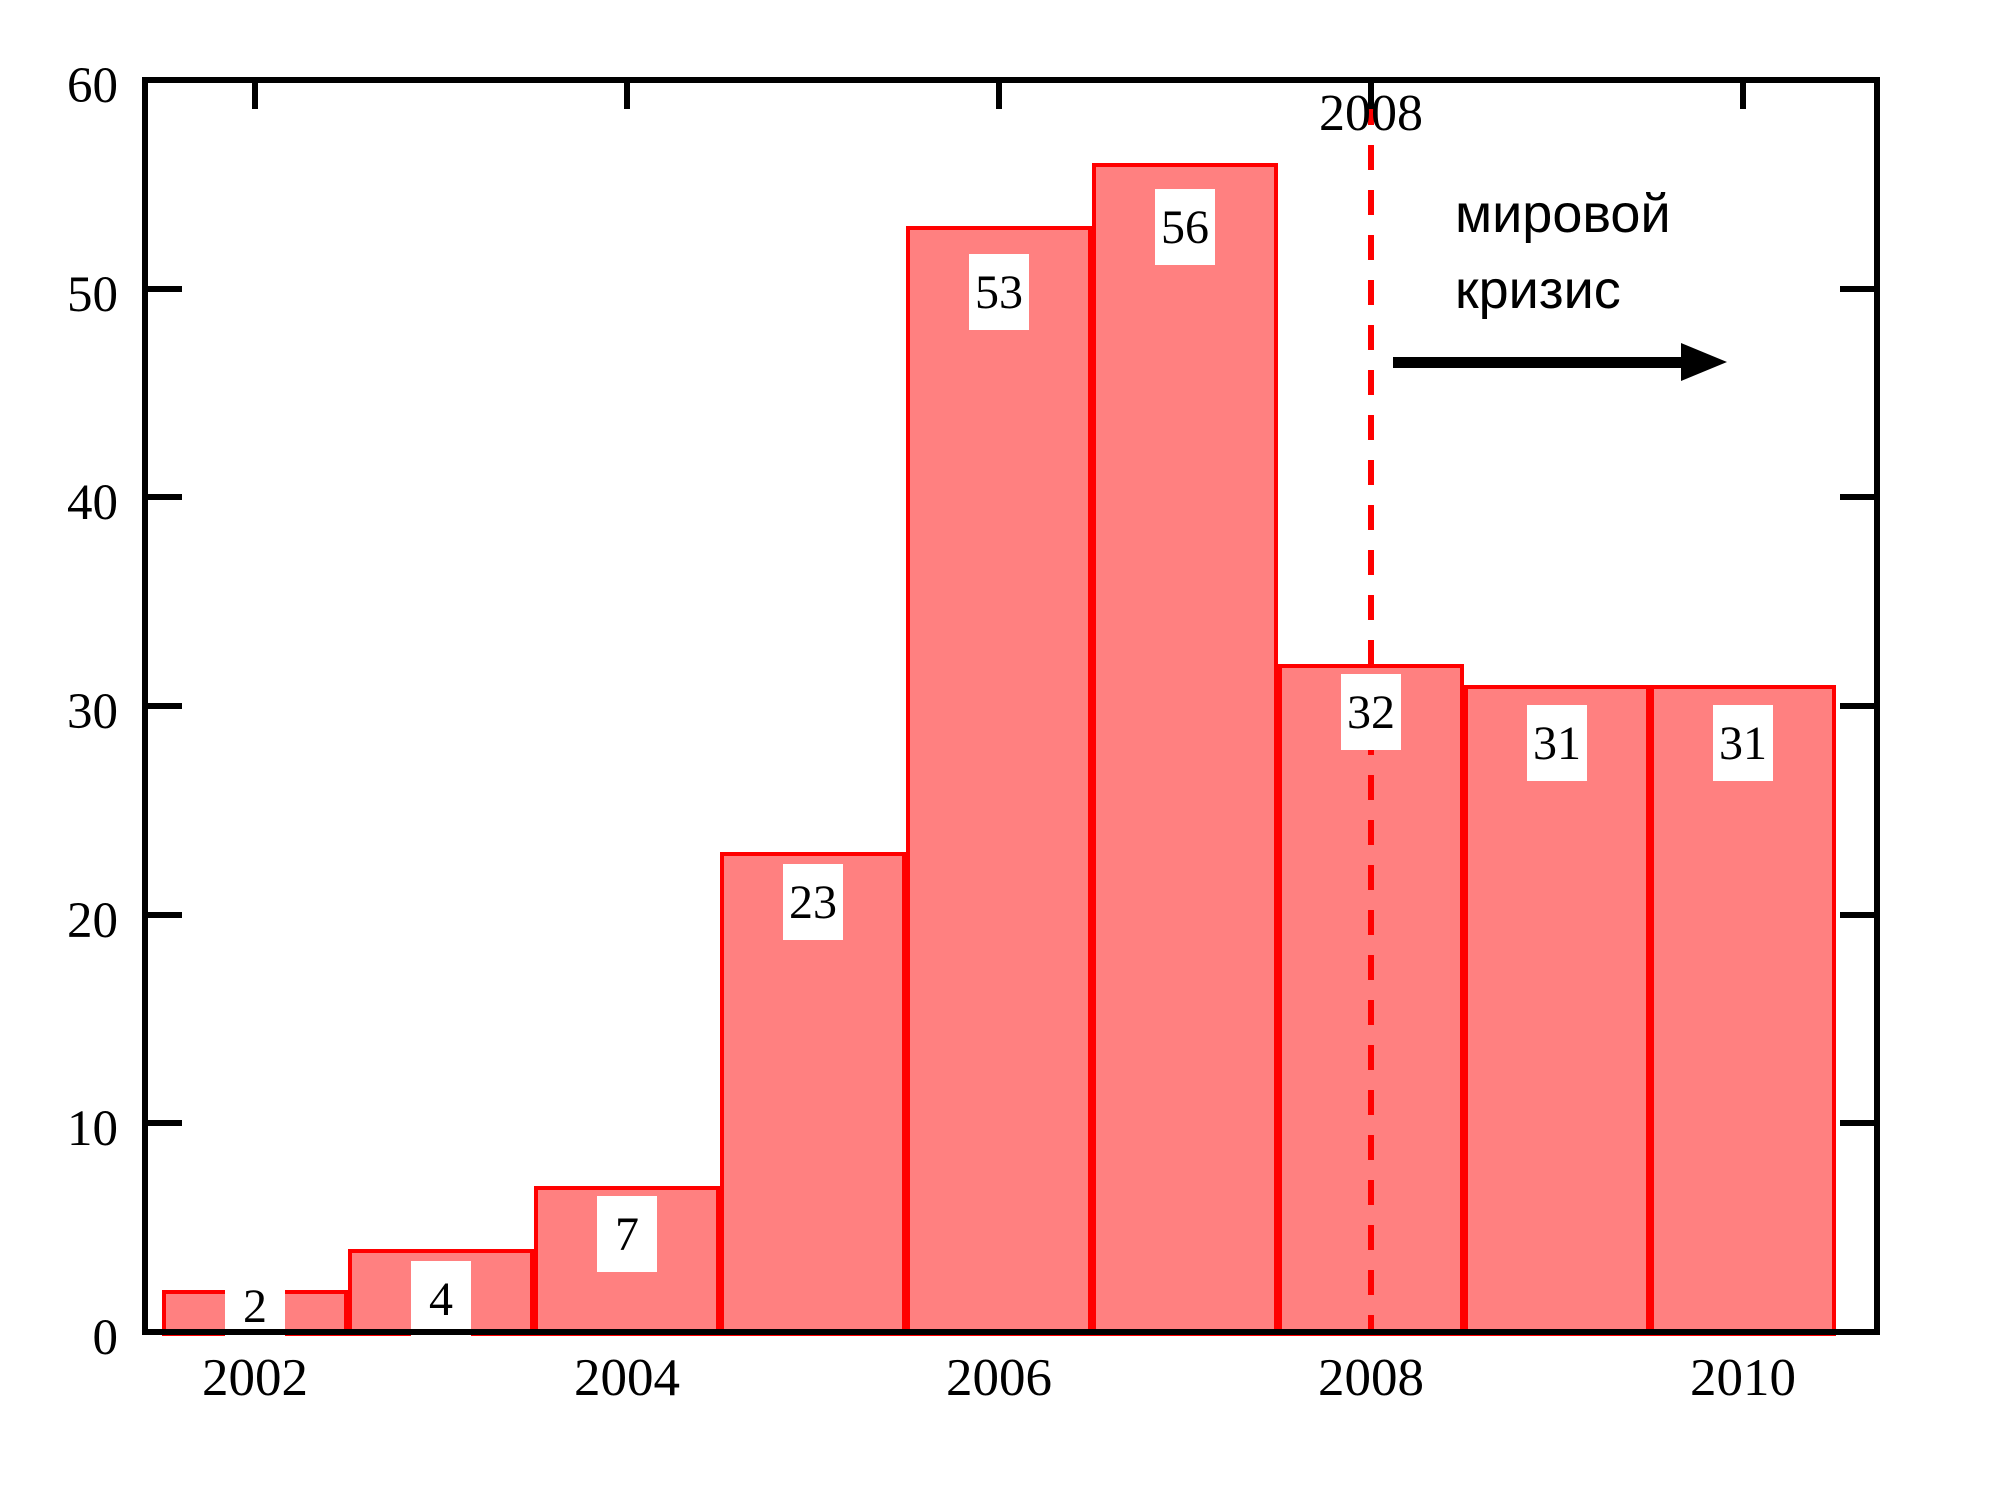  What do you see at coordinates (1185, 227) in the screenshot?
I see `bar-value-label: 56` at bounding box center [1185, 227].